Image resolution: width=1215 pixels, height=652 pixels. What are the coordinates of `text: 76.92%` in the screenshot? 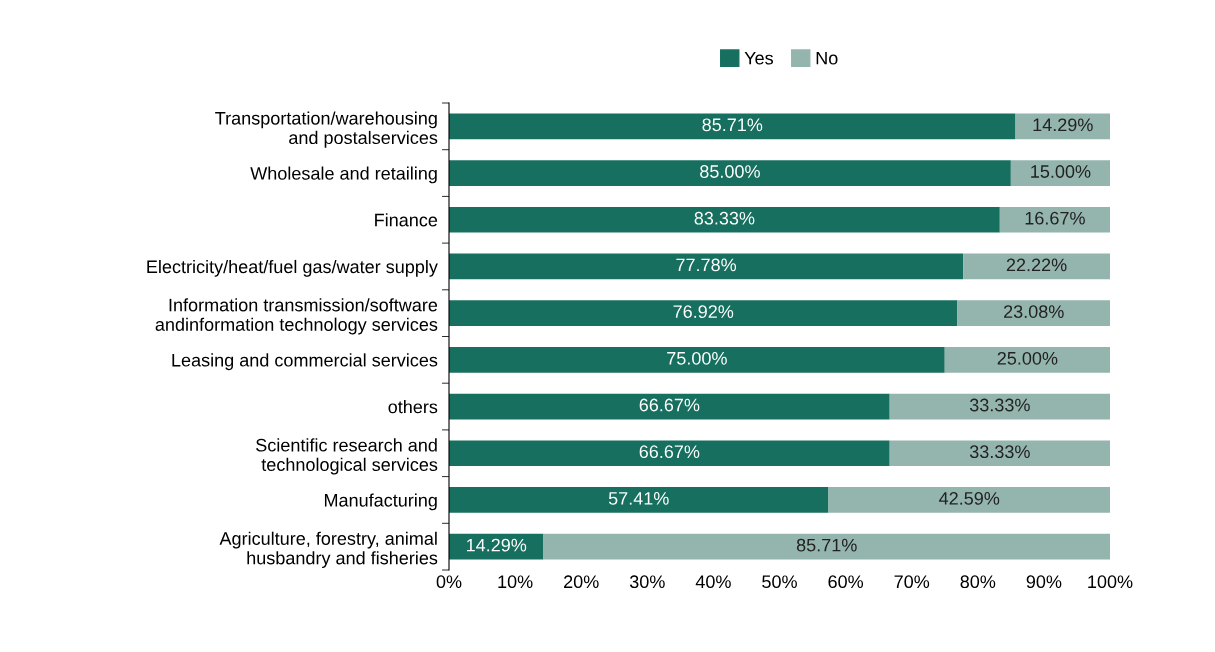 It's located at (703, 311).